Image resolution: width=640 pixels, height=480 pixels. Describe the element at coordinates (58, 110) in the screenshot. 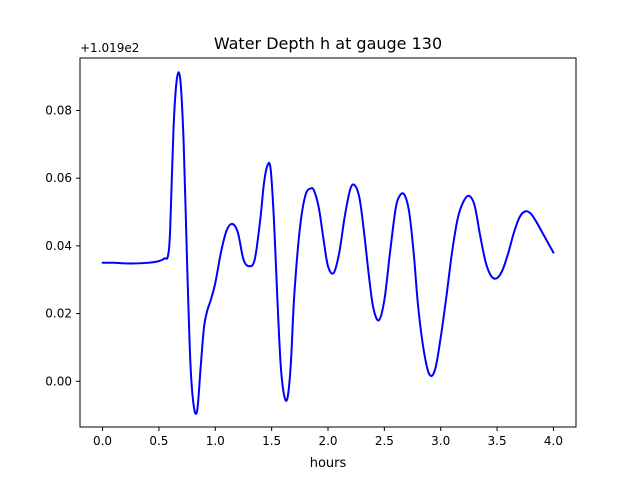

I see `y-tick-label: 0.08` at that location.